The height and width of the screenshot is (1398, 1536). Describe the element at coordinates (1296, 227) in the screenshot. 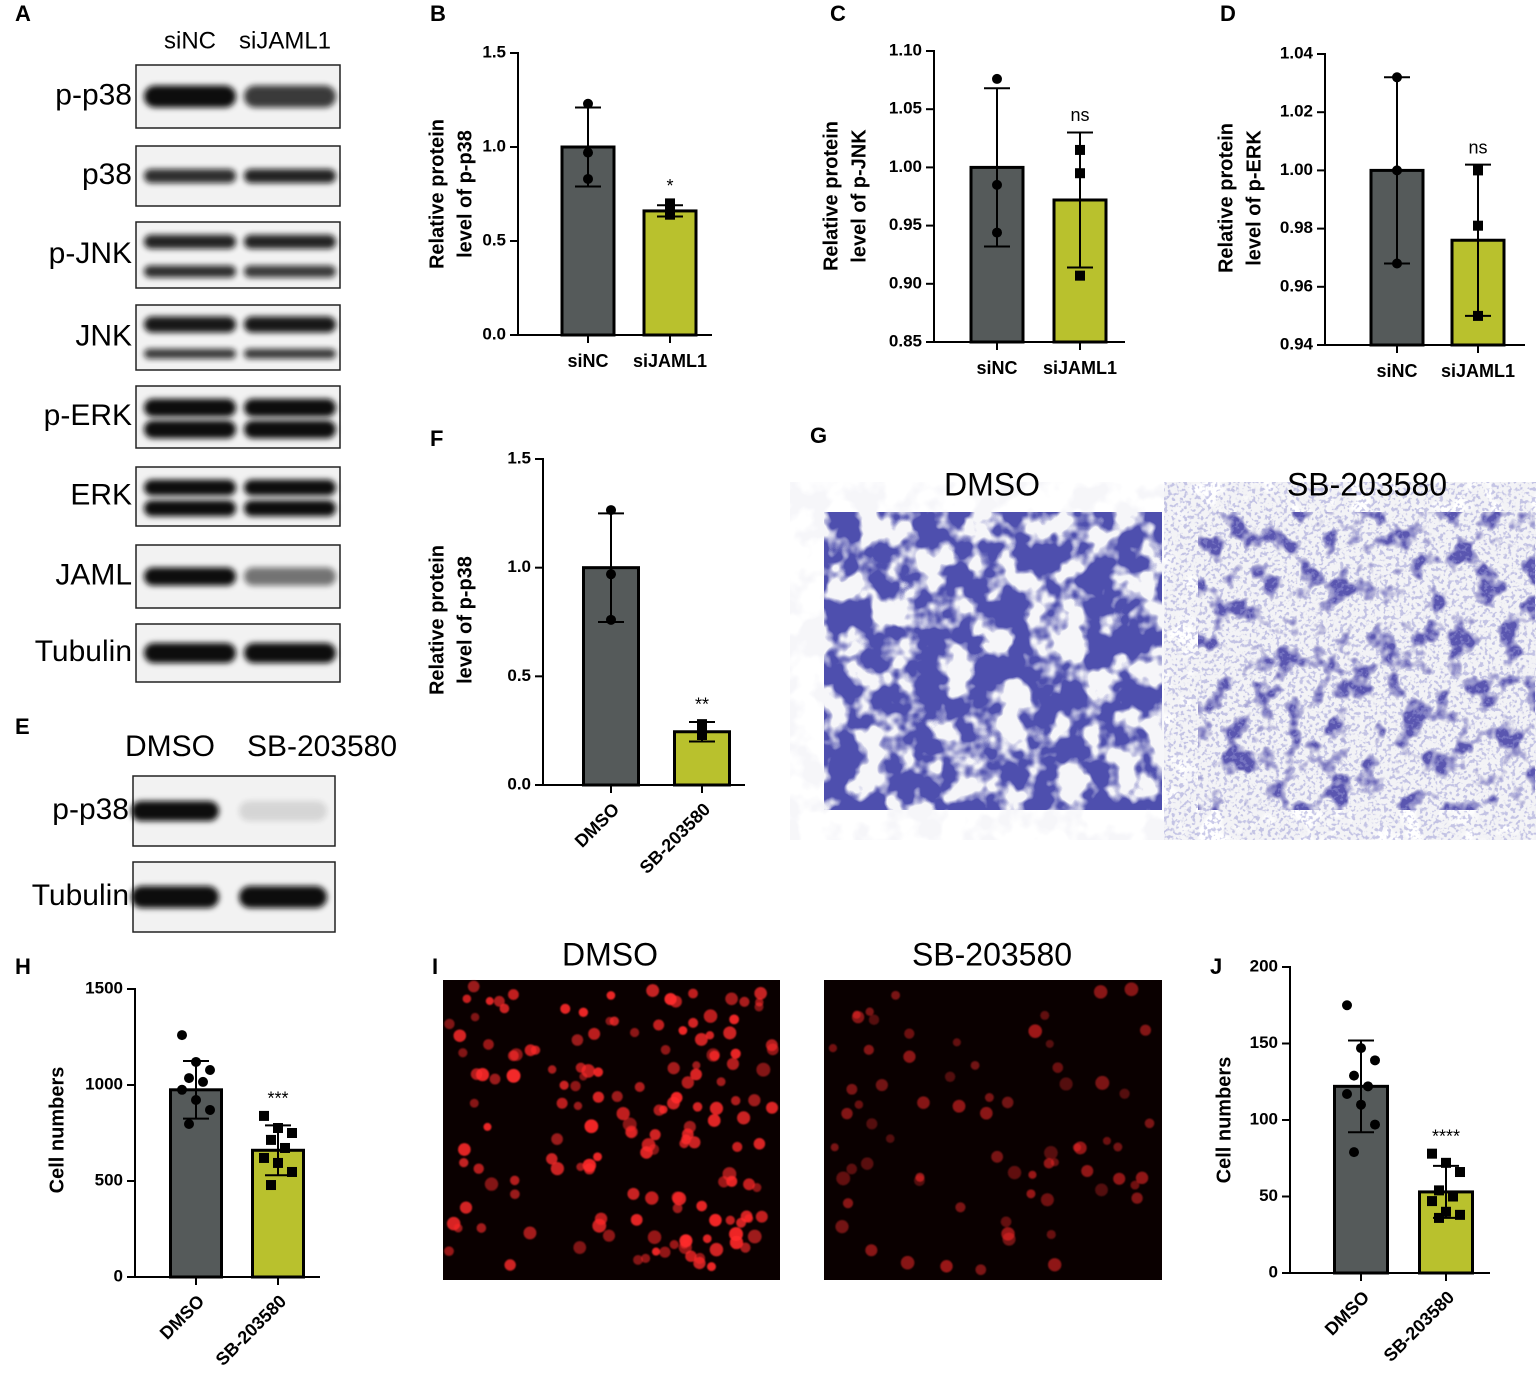

I see `y-tick-label: 0.98` at that location.